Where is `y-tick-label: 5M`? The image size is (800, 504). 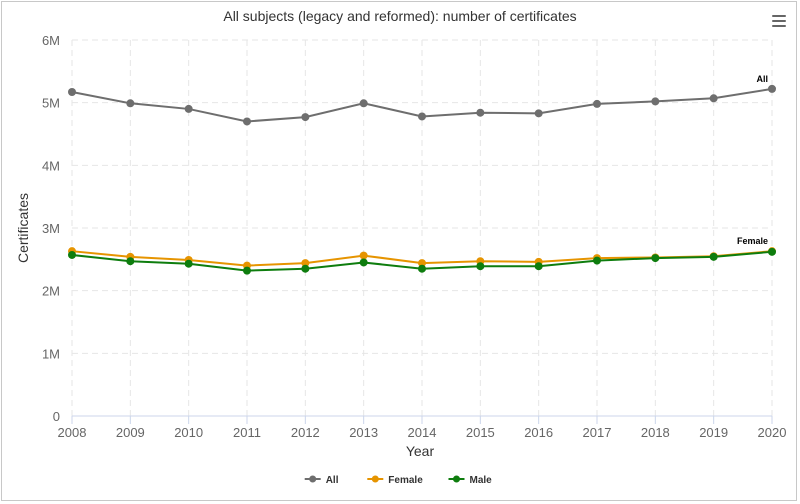
y-tick-label: 5M is located at coordinates (51, 103).